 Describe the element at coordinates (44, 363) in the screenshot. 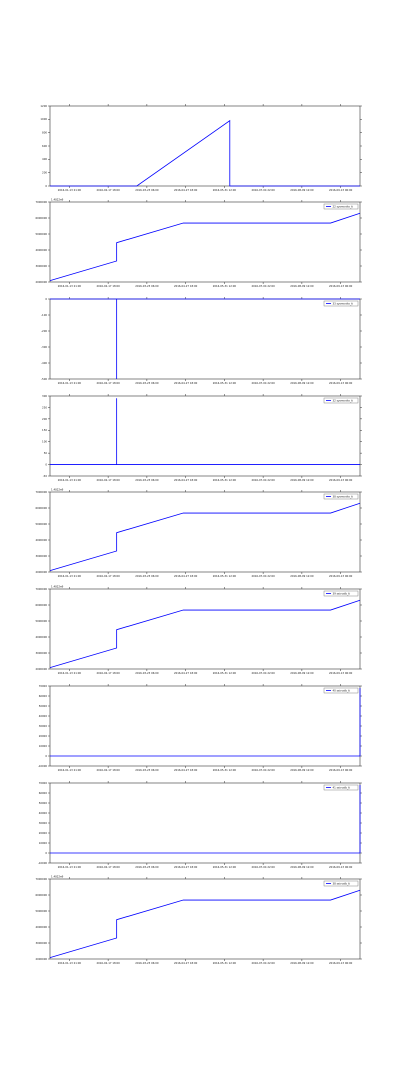

I see `y-tick-label: -400` at that location.